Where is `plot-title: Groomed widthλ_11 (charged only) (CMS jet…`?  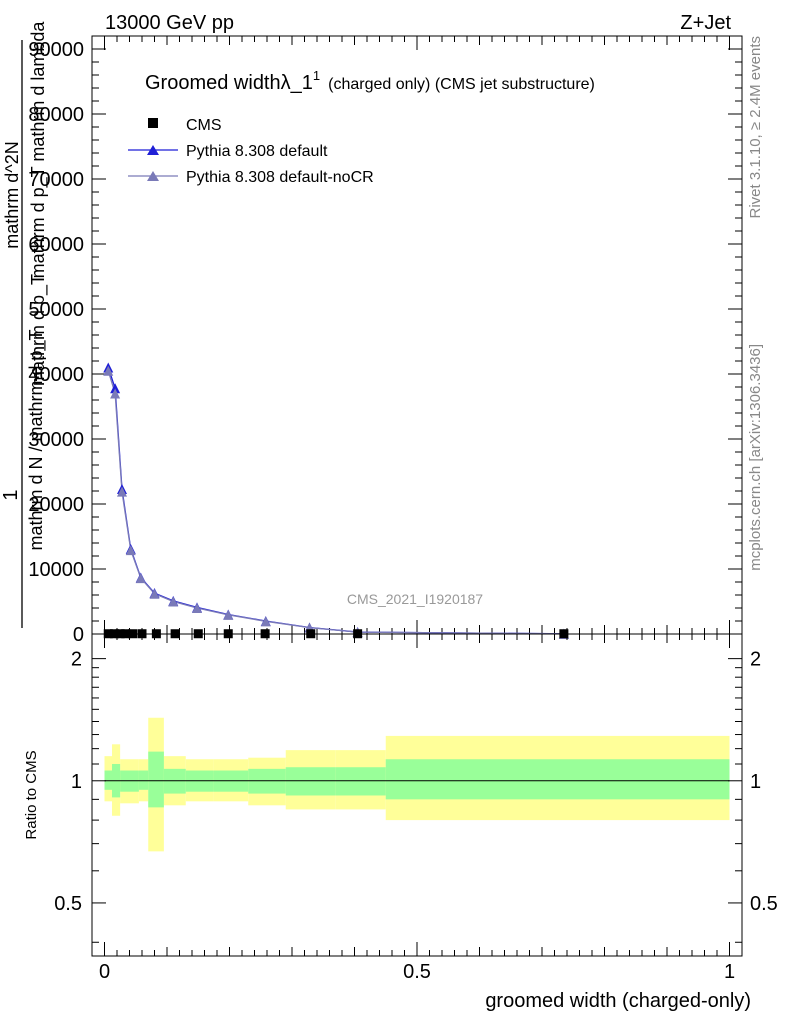
plot-title: Groomed widthλ_11 (charged only) (CMS jet… is located at coordinates (370, 81).